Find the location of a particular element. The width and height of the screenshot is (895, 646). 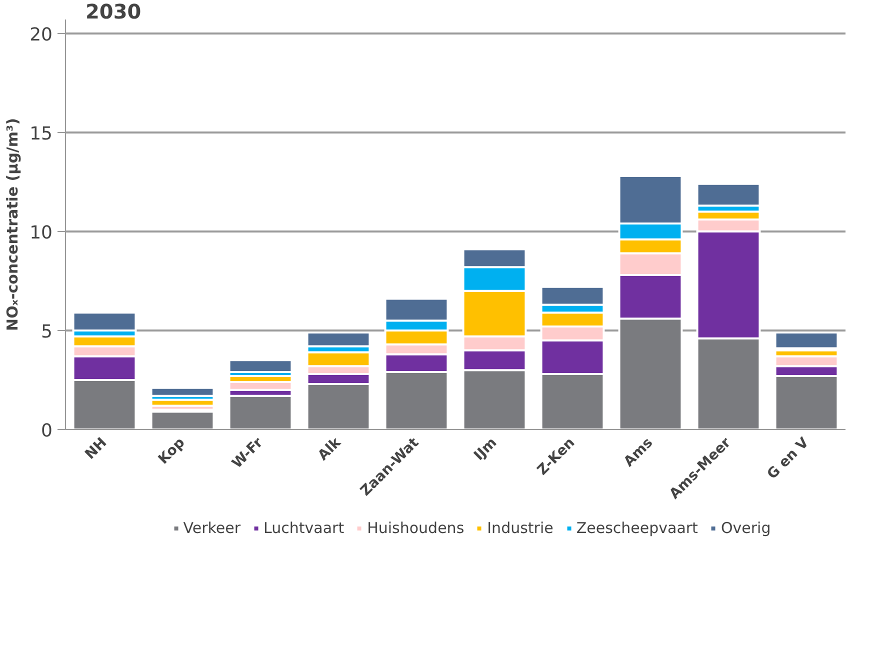

x-tick-label: IJm is located at coordinates (485, 449).